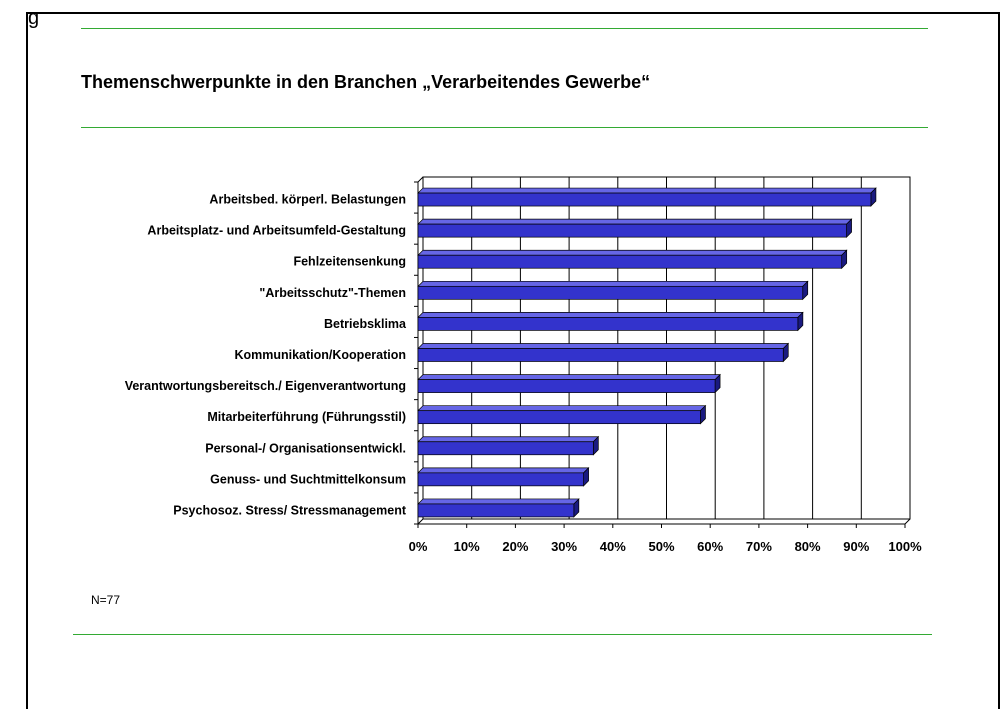  Describe the element at coordinates (307, 200) in the screenshot. I see `category-label: Arbeitsbed. körperl. Belastungen` at that location.